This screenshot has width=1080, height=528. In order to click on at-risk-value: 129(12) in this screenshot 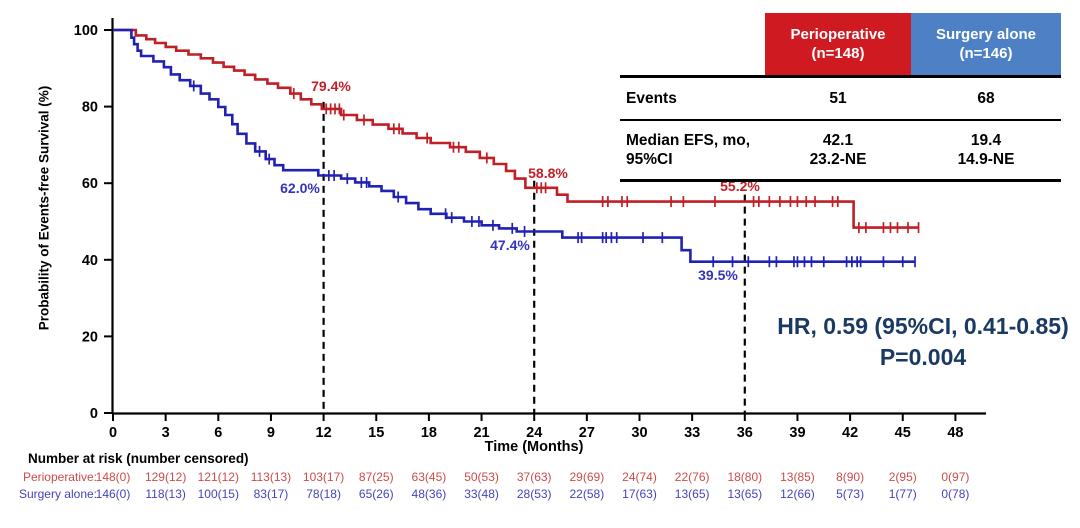, I will do `click(165, 477)`.